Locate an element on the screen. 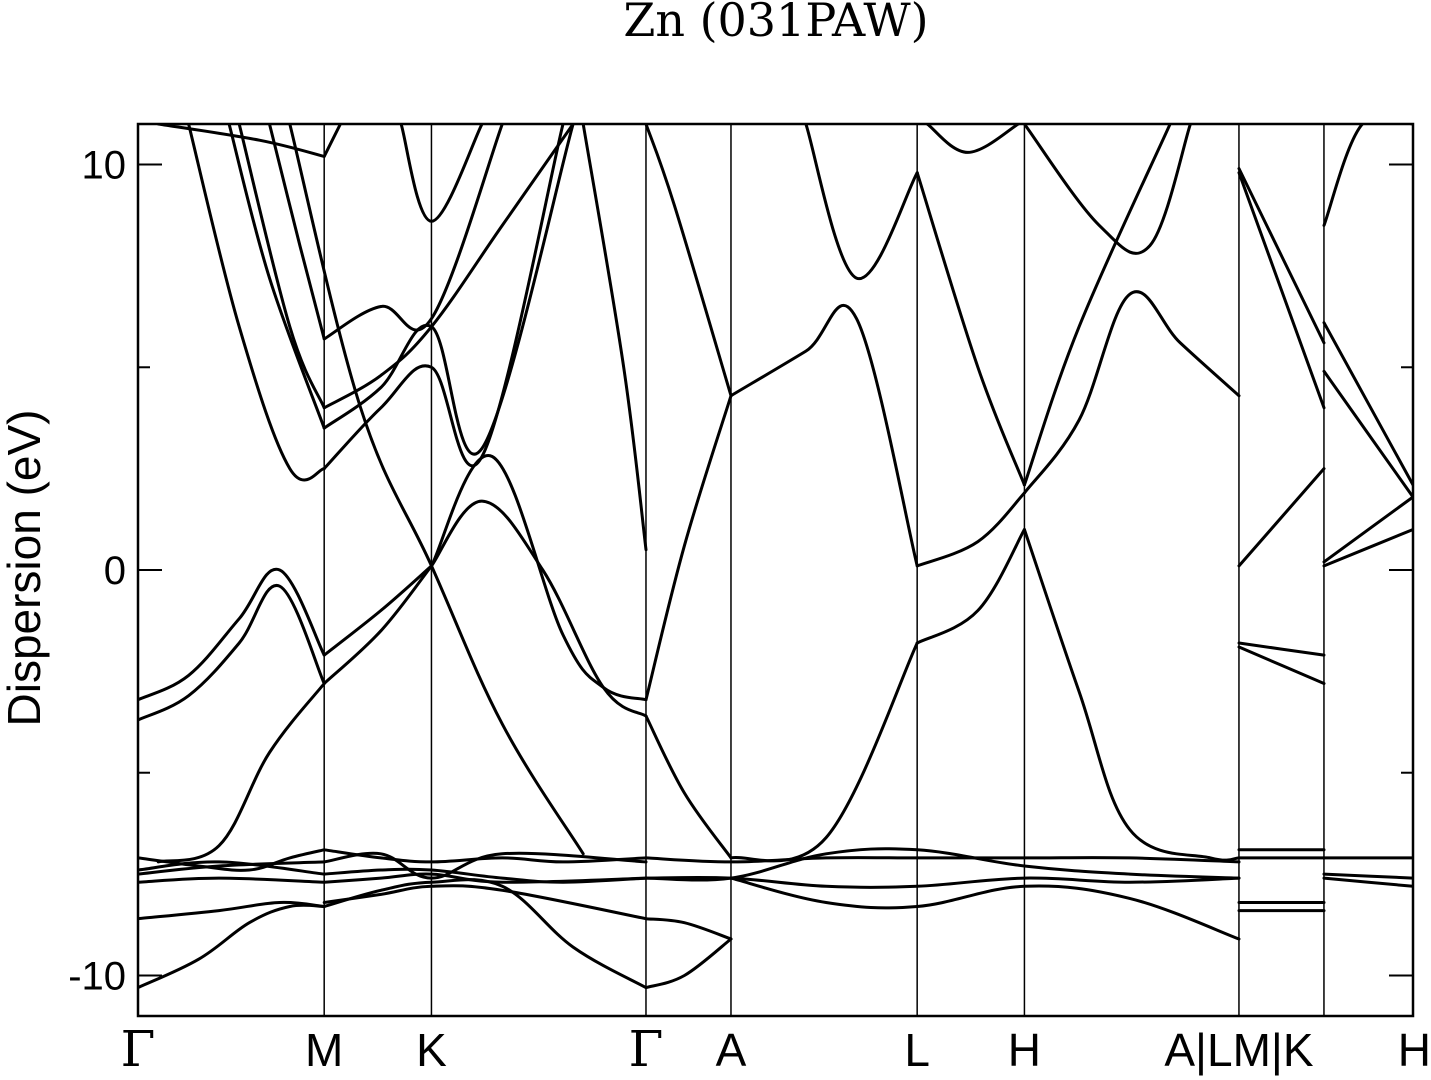 This screenshot has height=1080, width=1431. y-tick-label-1: 0 is located at coordinates (115, 571).